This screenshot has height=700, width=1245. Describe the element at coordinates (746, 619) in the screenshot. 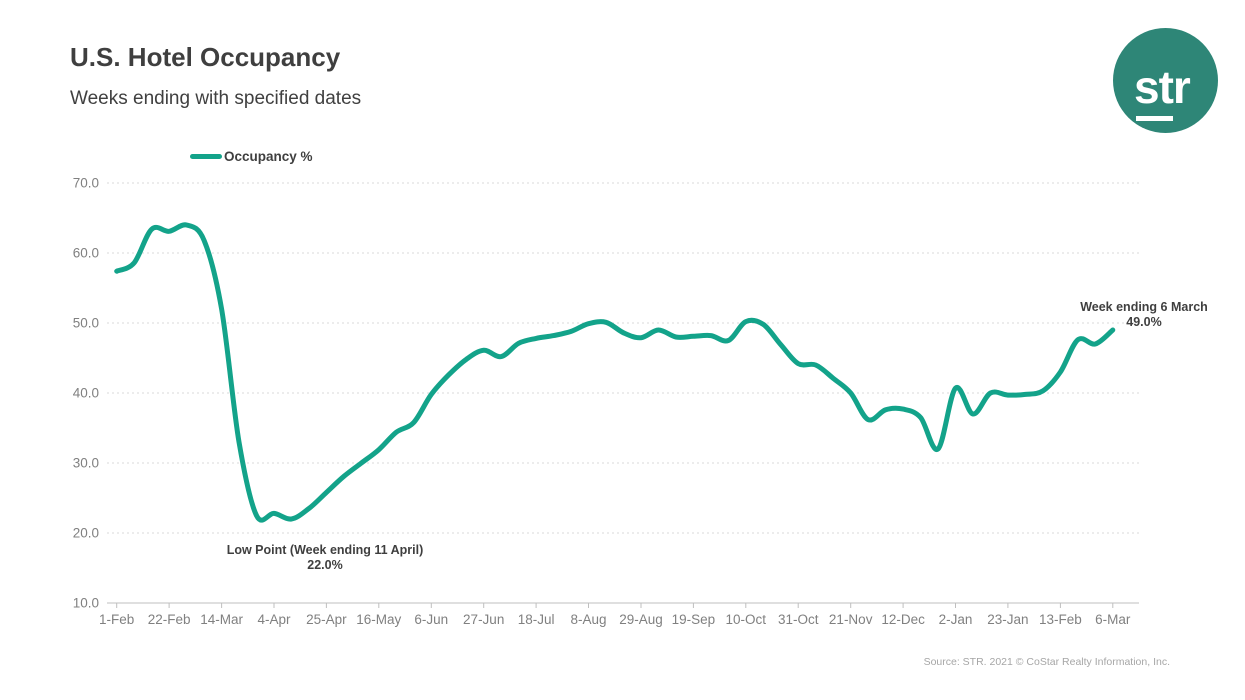

I see `svg-text: 10-Oct` at that location.